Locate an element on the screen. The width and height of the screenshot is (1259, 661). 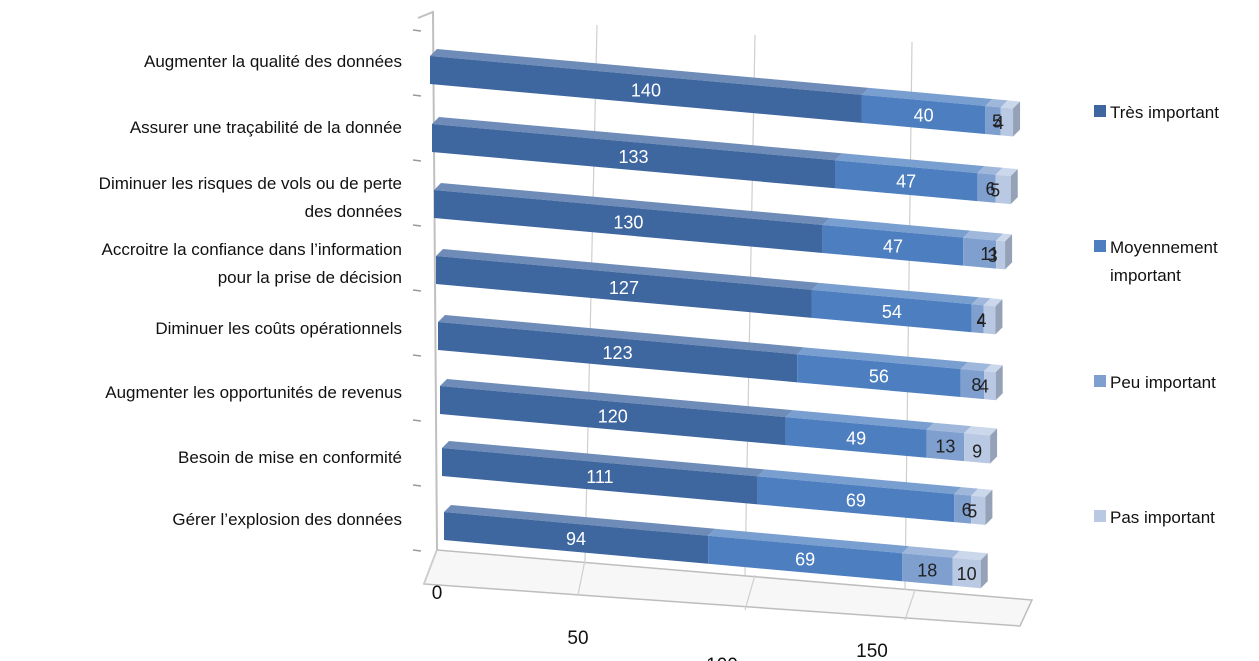
bar-row: 94 69 18 10 is located at coordinates (716, 547).